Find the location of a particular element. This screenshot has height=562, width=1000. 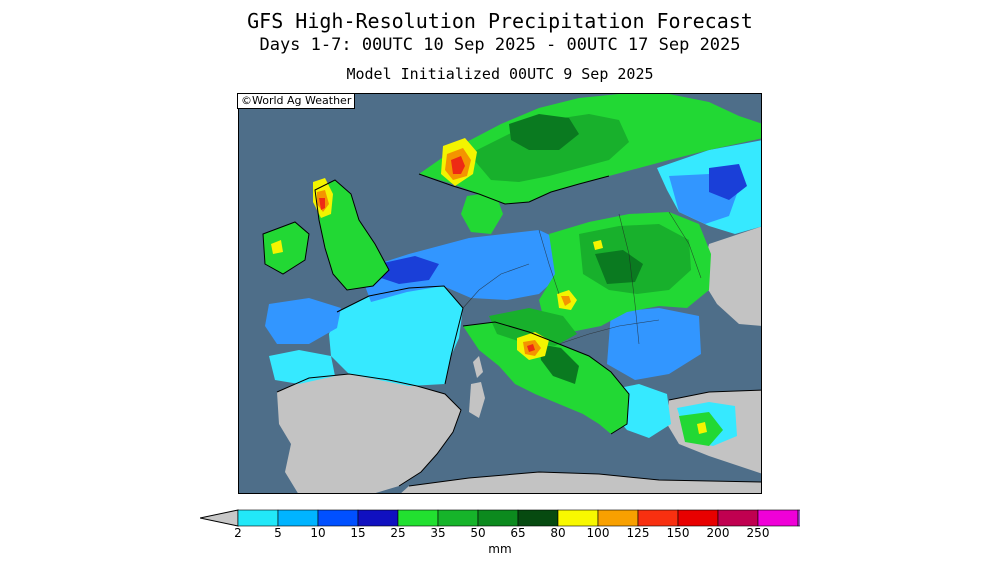

west-europe-moderate-rain is located at coordinates (464, 266).